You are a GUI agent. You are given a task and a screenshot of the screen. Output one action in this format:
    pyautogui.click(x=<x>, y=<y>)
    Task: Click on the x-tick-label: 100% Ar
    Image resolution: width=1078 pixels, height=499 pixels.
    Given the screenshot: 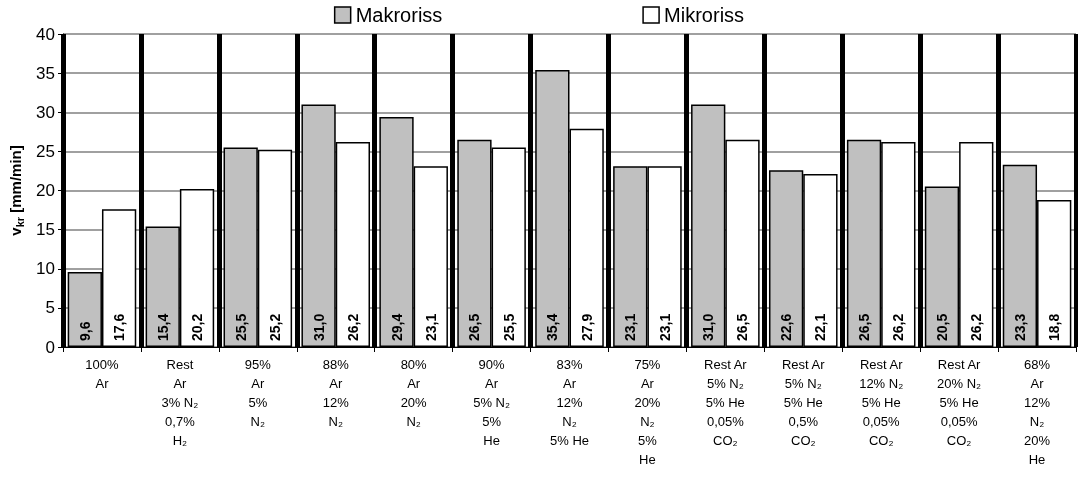 What is the action you would take?
    pyautogui.click(x=102, y=374)
    